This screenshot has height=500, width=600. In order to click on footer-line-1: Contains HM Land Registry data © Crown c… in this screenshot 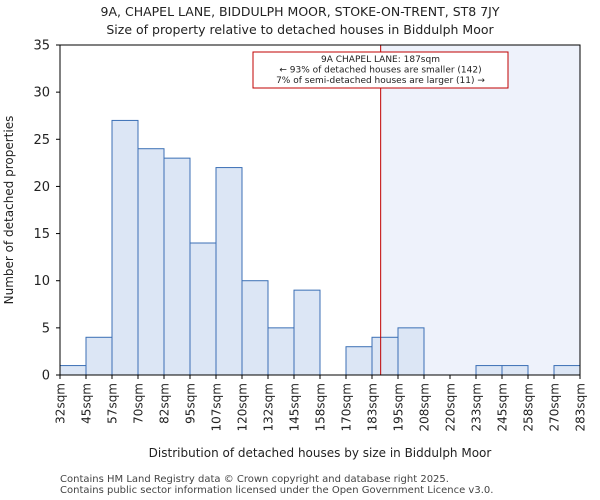, I will do `click(254, 479)`.